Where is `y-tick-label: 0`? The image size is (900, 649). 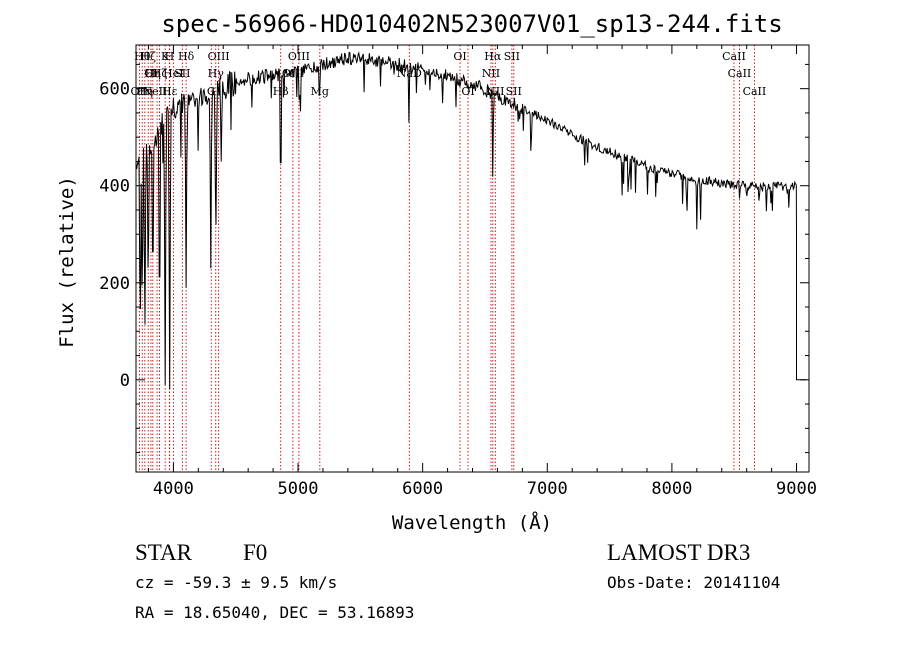
y-tick-label: 0 is located at coordinates (125, 381).